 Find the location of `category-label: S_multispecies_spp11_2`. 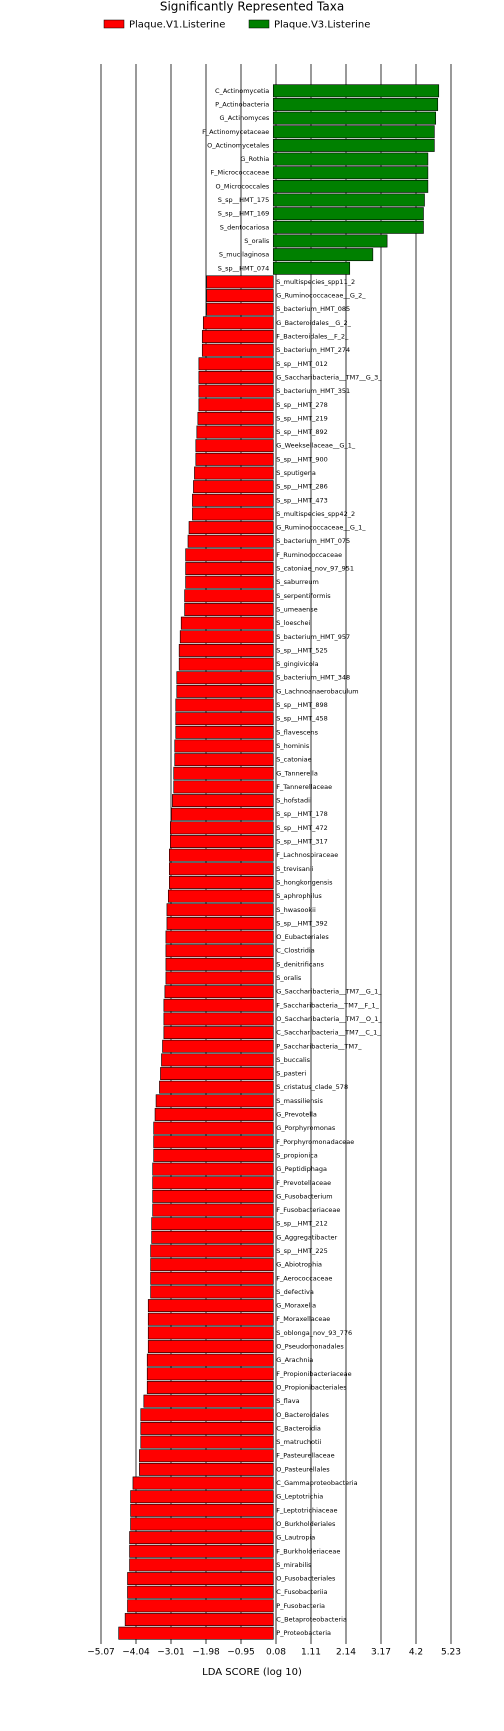

category-label: S_multispecies_spp11_2 is located at coordinates (315, 282).